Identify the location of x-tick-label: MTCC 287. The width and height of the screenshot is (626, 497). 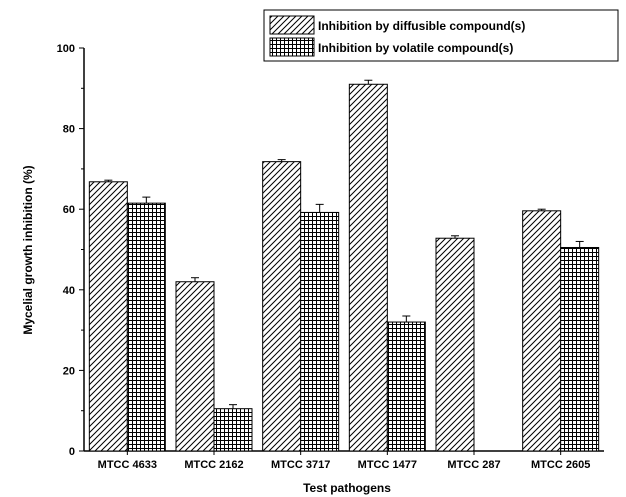
(473, 465).